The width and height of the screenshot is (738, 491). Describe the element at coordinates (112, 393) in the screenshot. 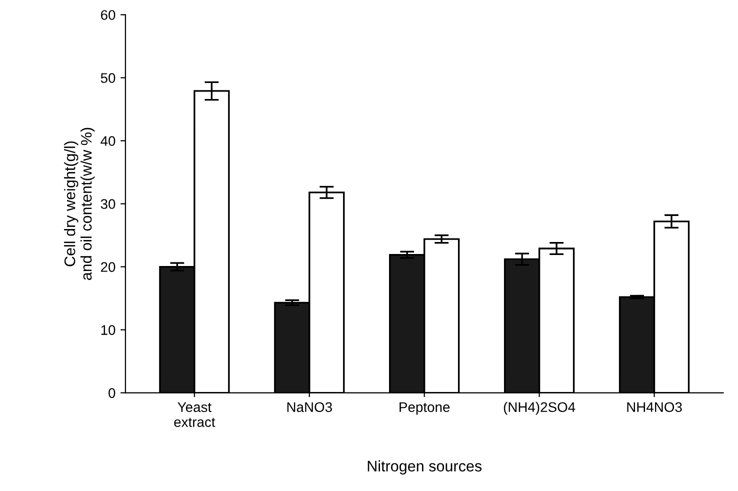

I see `y-tick-label: 0` at that location.